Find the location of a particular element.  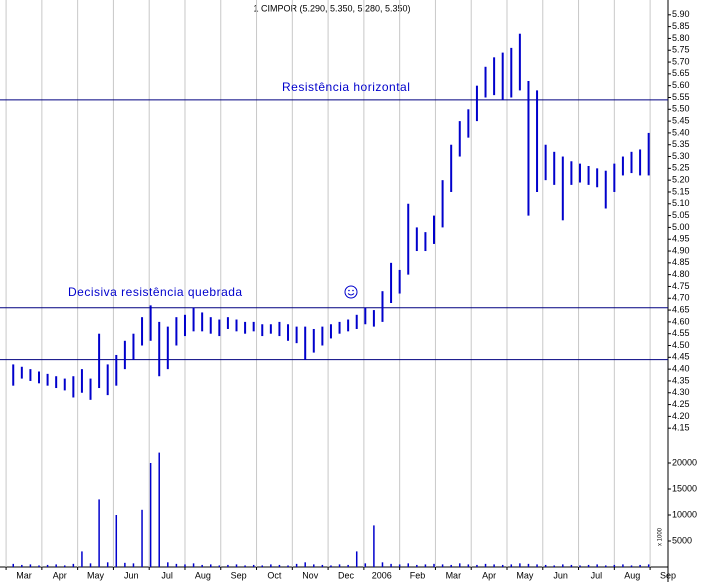

y-tick-label: 5.70 is located at coordinates (681, 61).